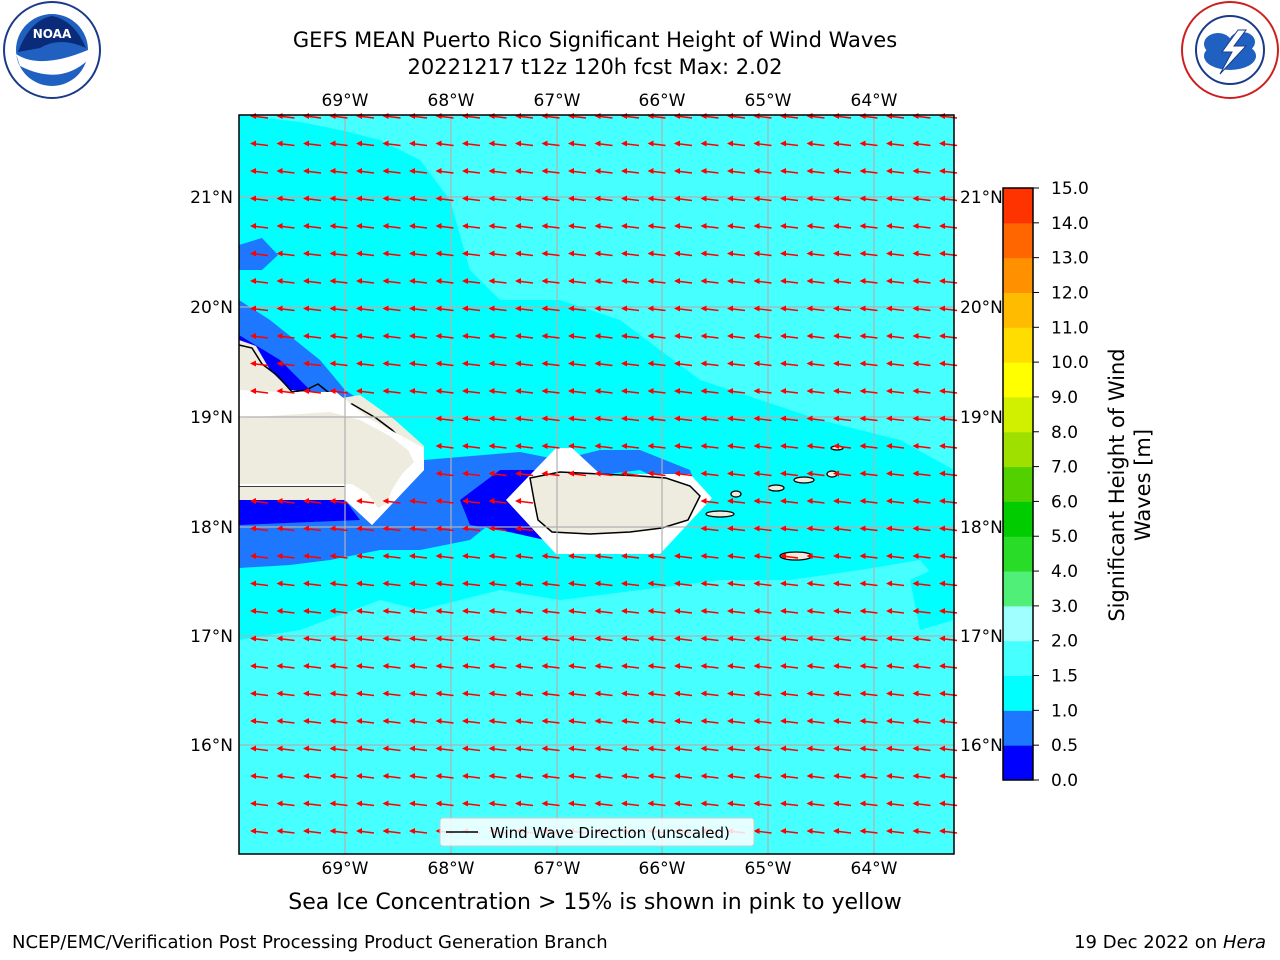 The width and height of the screenshot is (1280, 960). What do you see at coordinates (1070, 293) in the screenshot?
I see `colorbar-tick-label: 12.0` at bounding box center [1070, 293].